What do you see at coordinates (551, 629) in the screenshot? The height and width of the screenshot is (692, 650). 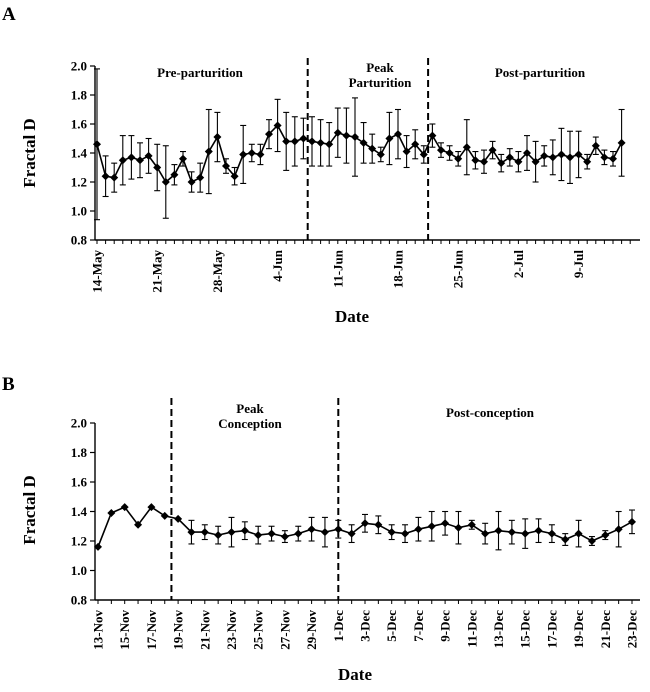 I see `panel-b-x-tick-label: 17-Dec` at bounding box center [551, 629].